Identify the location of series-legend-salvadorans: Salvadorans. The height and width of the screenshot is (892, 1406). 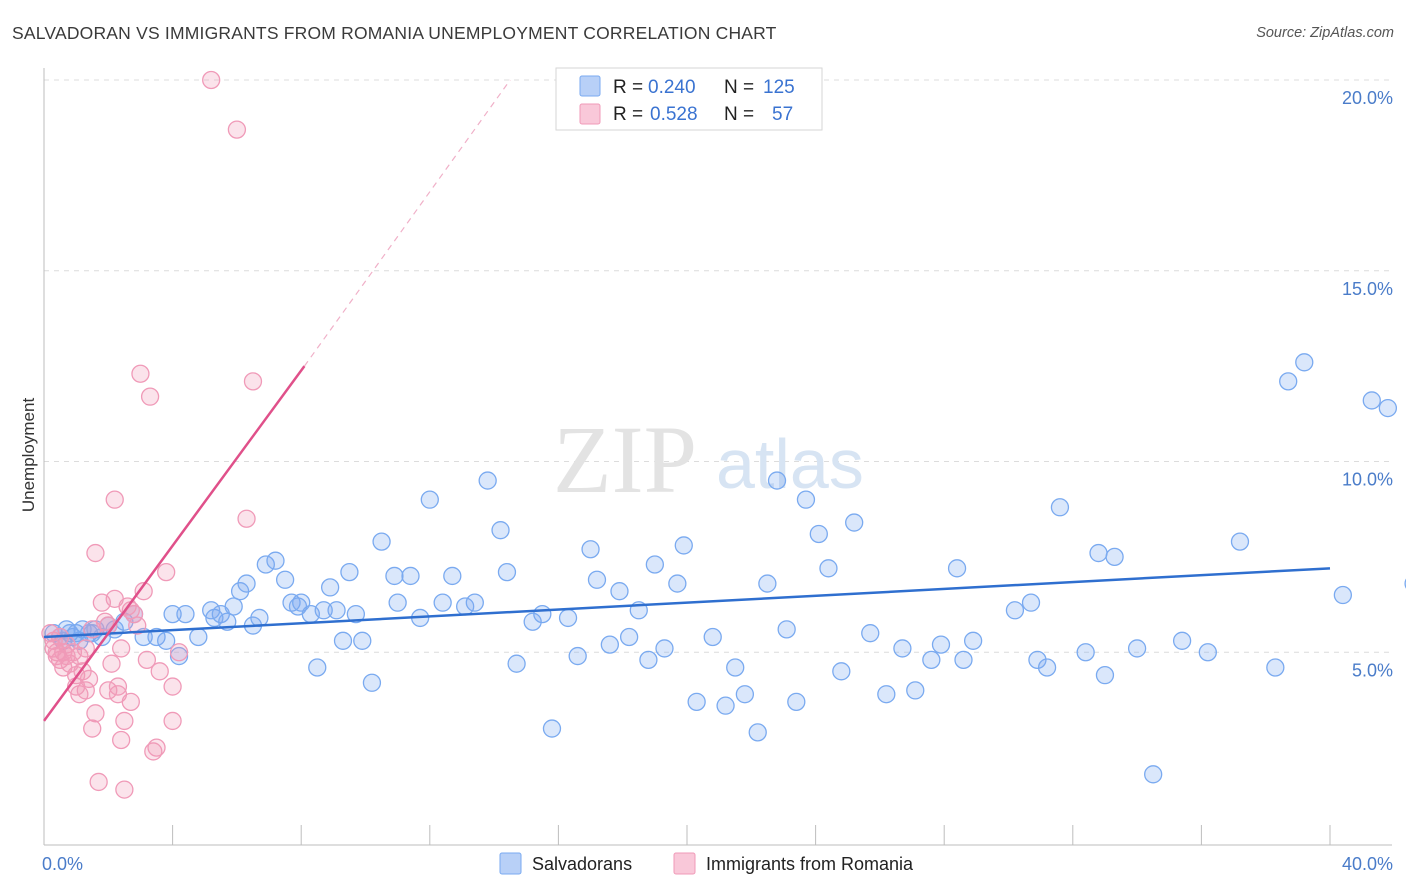
(582, 864).